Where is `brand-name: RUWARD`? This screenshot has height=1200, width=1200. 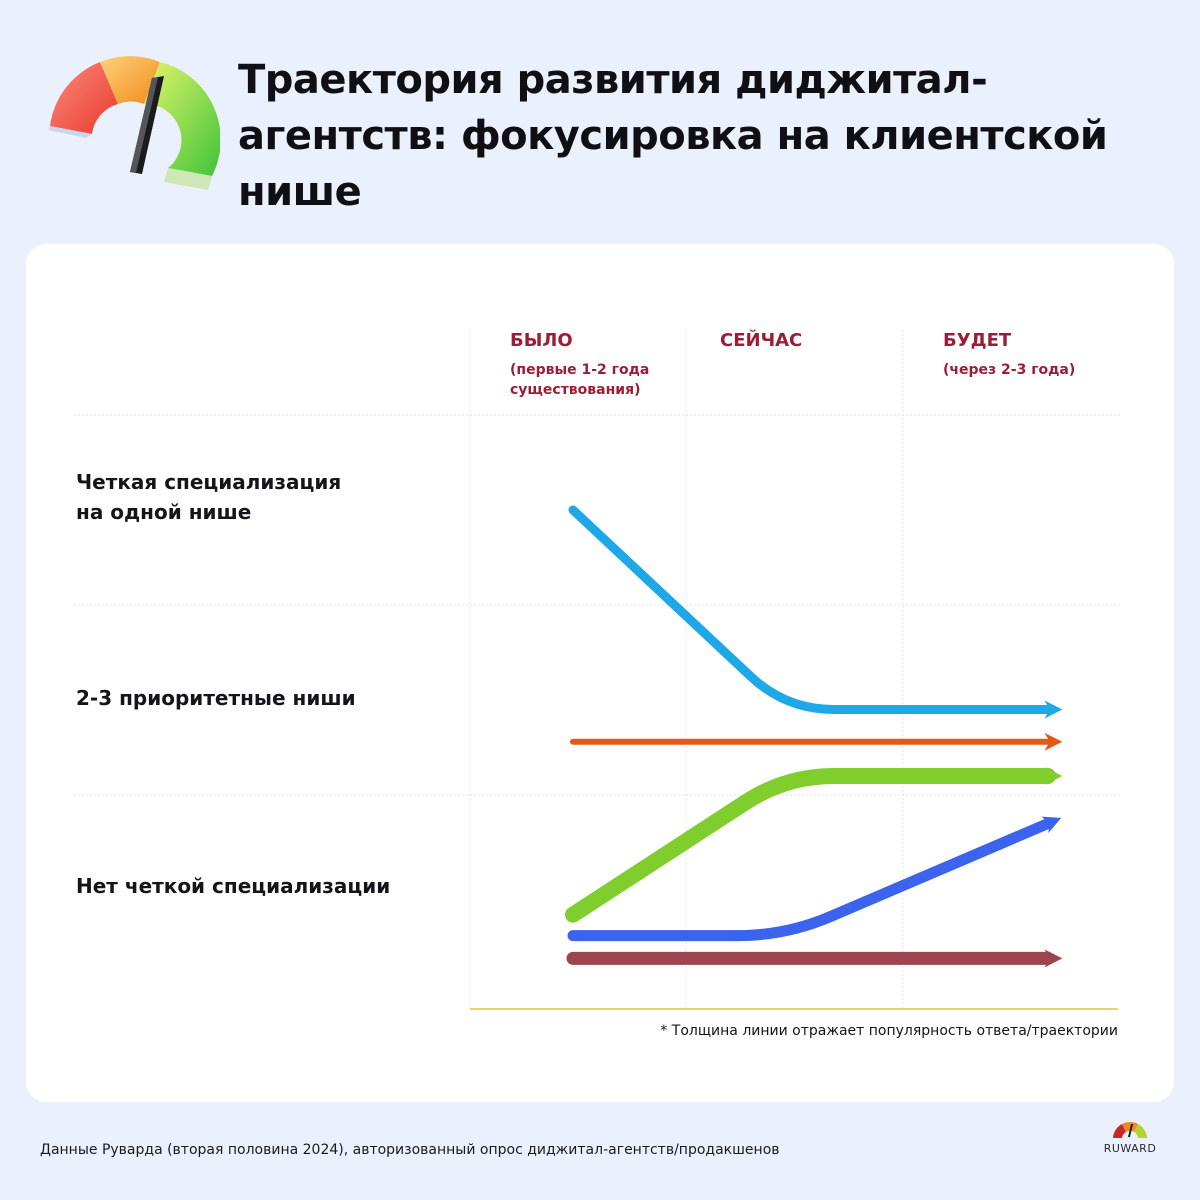
brand-name: RUWARD is located at coordinates (1130, 1148).